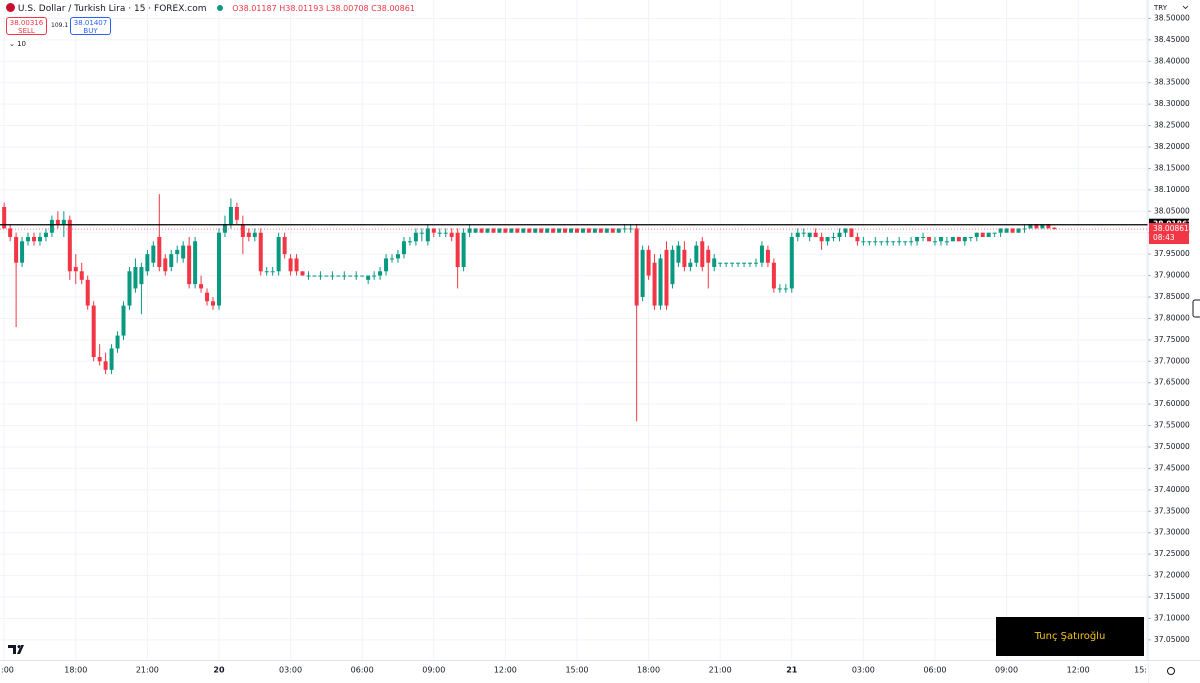 The width and height of the screenshot is (1200, 683). Describe the element at coordinates (22, 44) in the screenshot. I see `indicator-count: 10` at that location.